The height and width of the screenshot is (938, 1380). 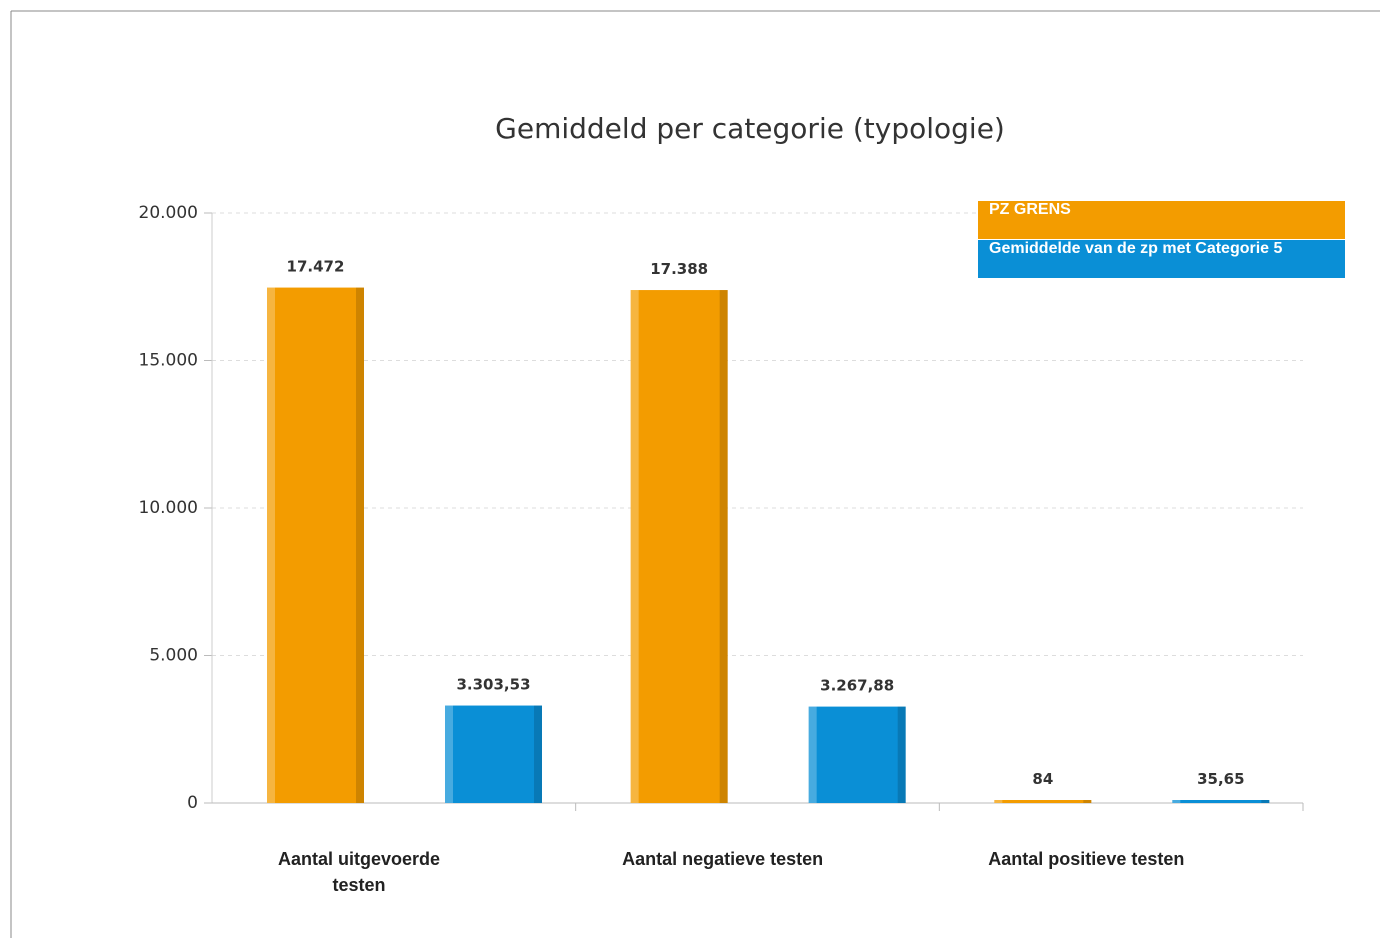 I want to click on y-tick-label: 10.000, so click(x=168, y=508).